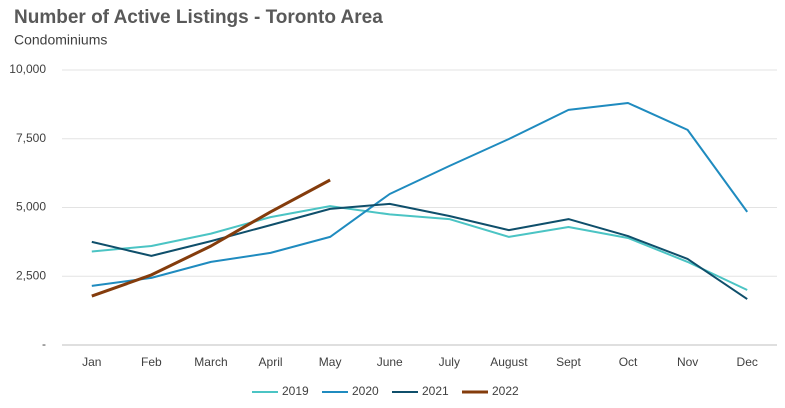 Image resolution: width=785 pixels, height=408 pixels. Describe the element at coordinates (449, 362) in the screenshot. I see `x-tick-label: July` at that location.